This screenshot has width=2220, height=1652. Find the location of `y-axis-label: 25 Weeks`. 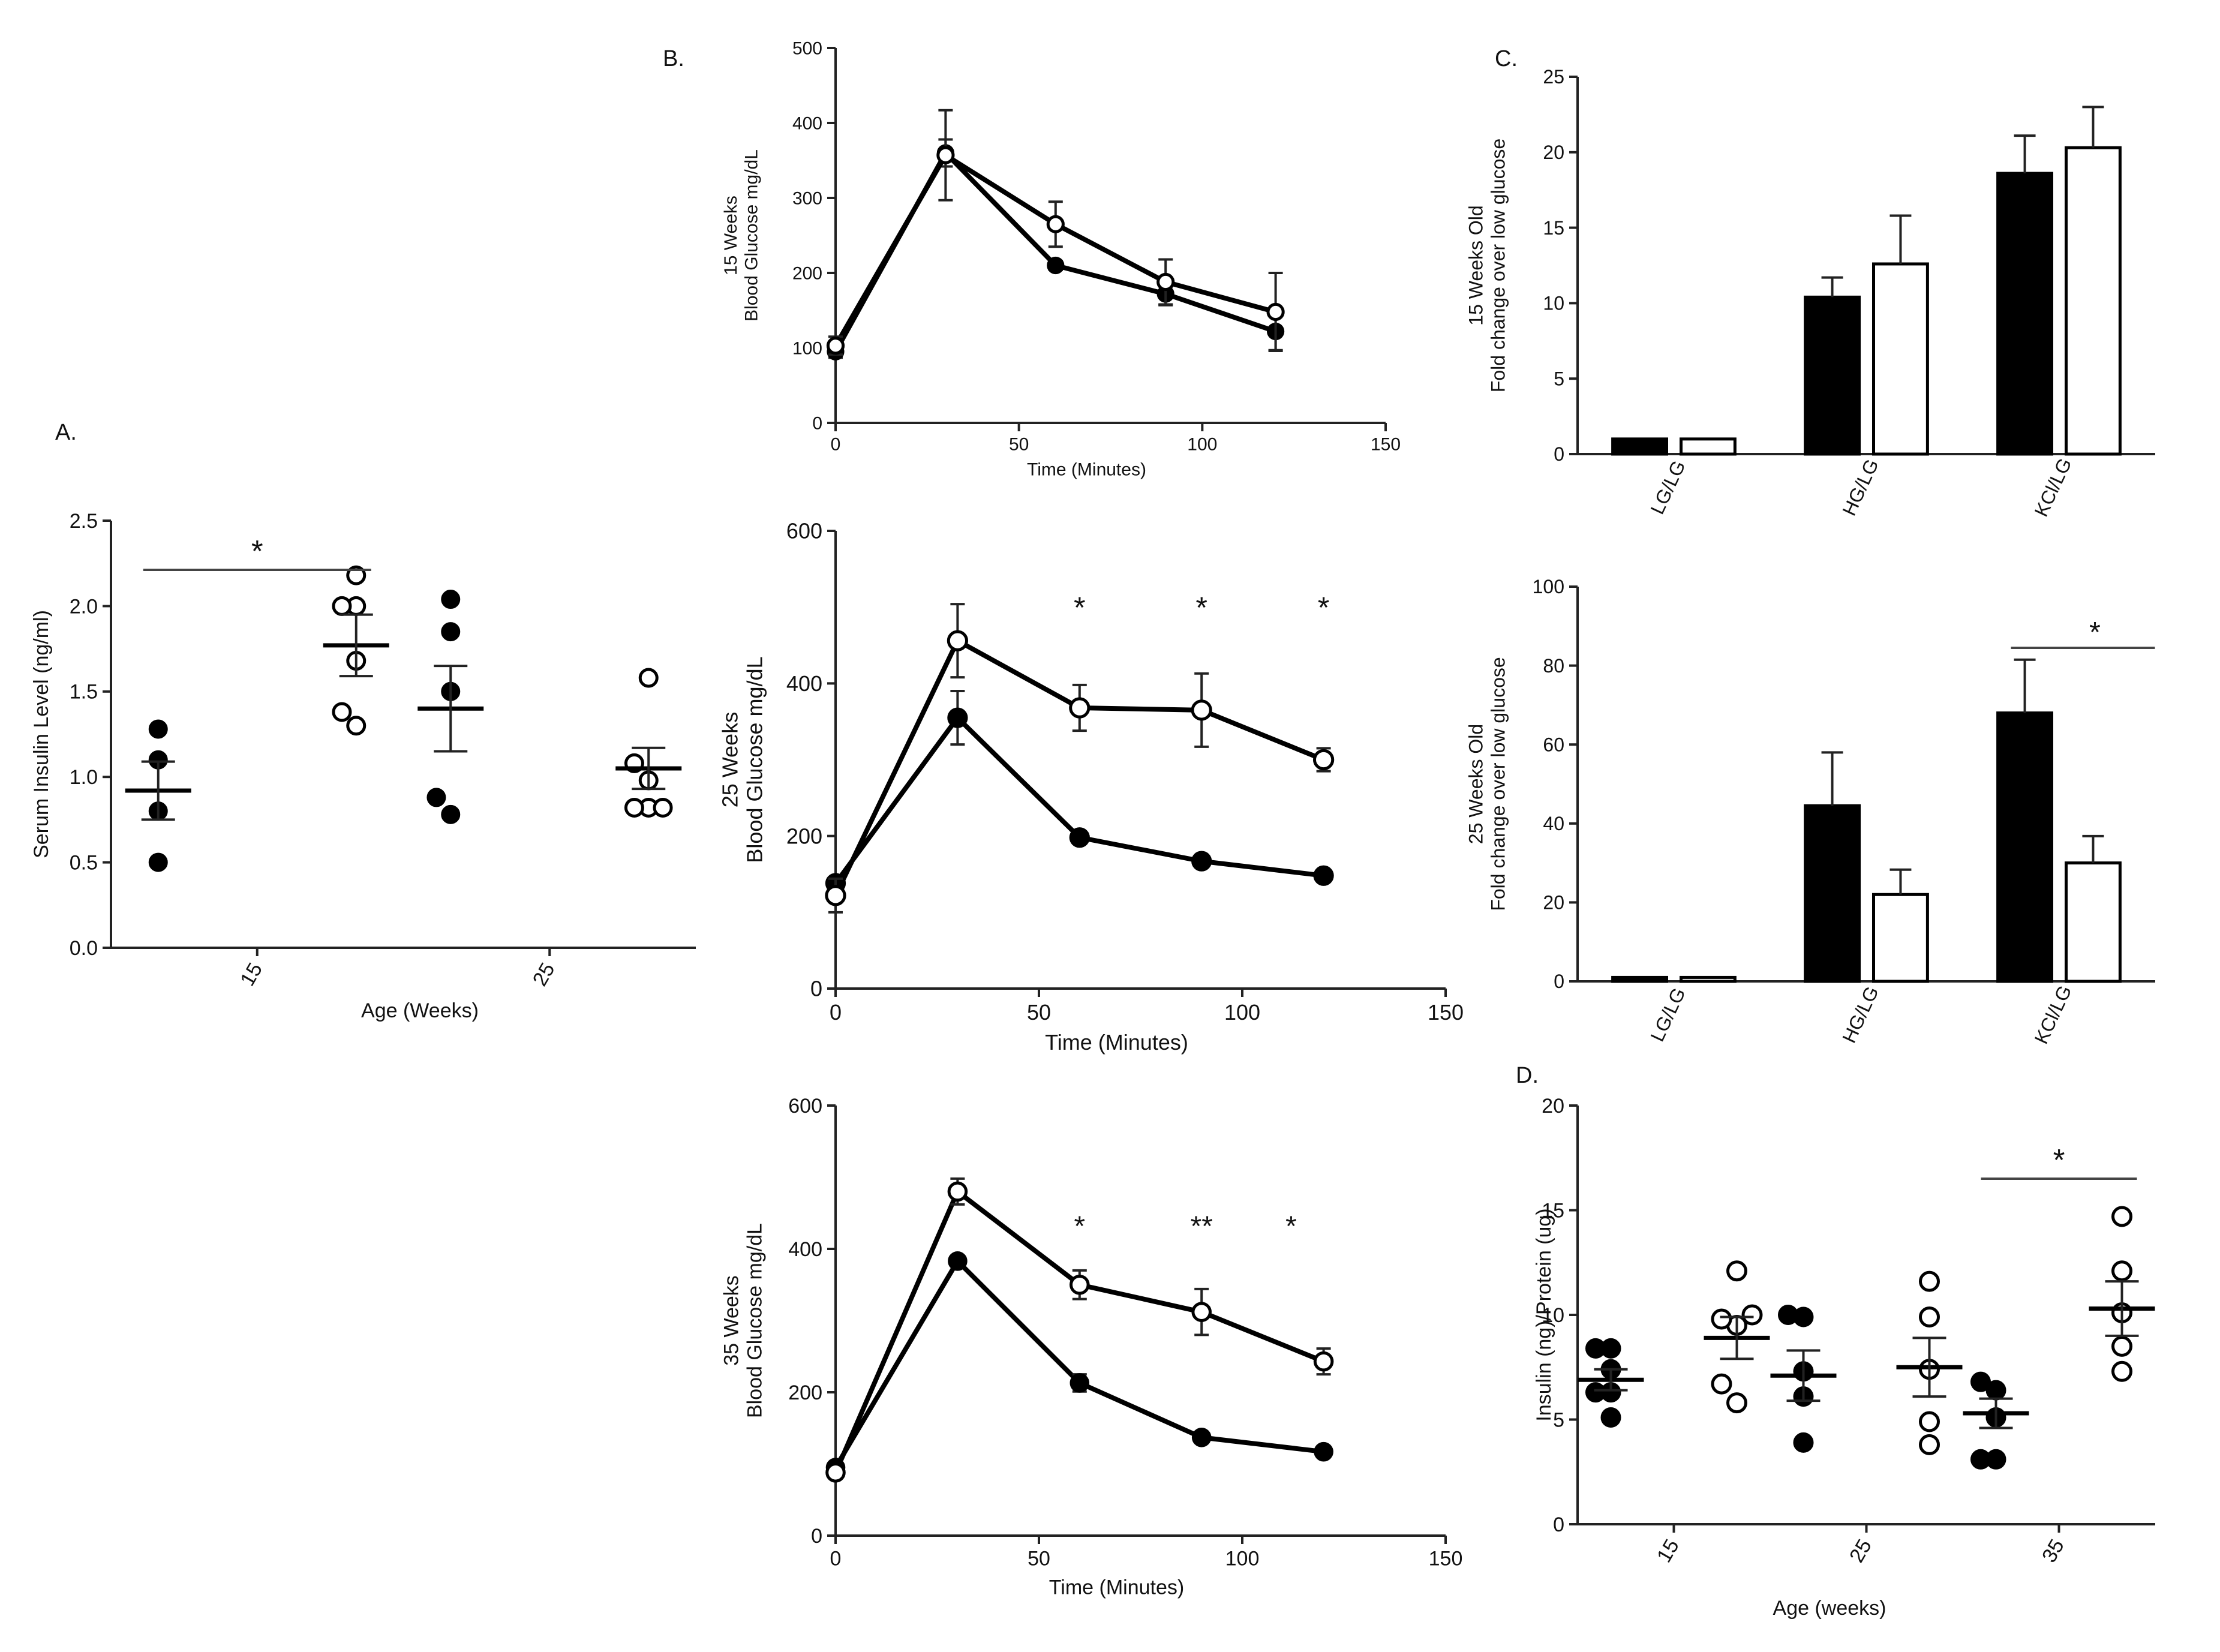

y-axis-label: 25 Weeks is located at coordinates (729, 759).